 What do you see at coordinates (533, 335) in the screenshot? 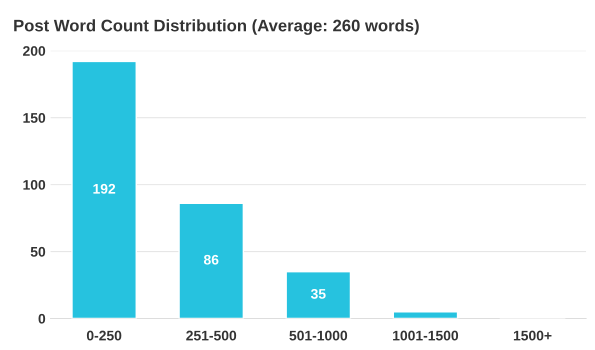
I see `x-tick-label: 1500+` at bounding box center [533, 335].